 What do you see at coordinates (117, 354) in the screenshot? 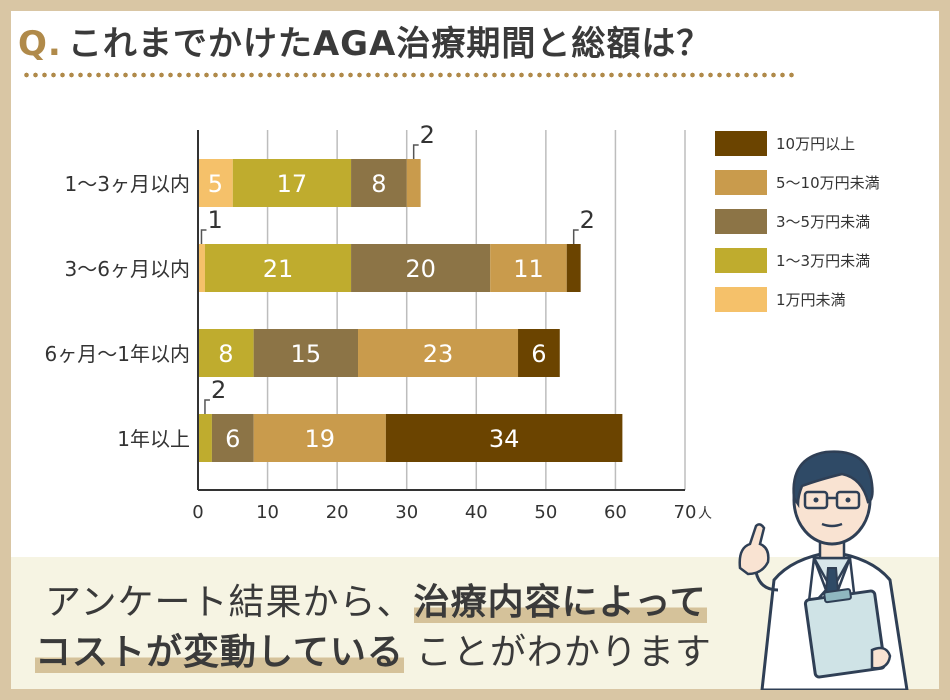
I see `category-label: 6ヶ月〜1年以内` at bounding box center [117, 354].